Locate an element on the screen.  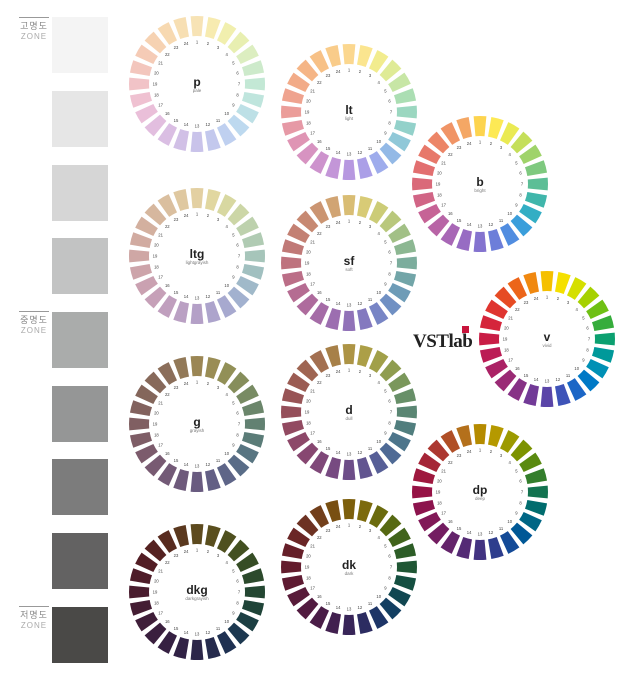
zone-label-high-ko: 고명도 is located at coordinates (34, 26).